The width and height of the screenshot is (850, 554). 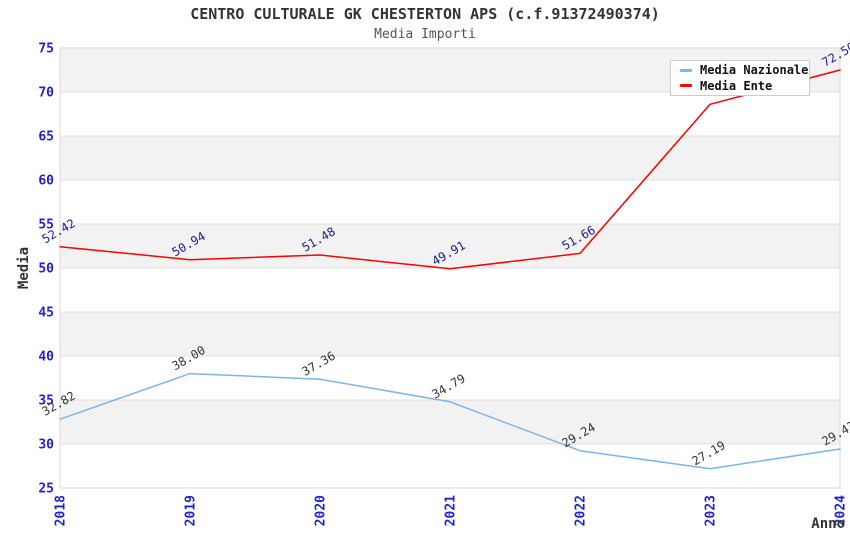 I want to click on y-tick-label: 25, so click(x=46, y=489).